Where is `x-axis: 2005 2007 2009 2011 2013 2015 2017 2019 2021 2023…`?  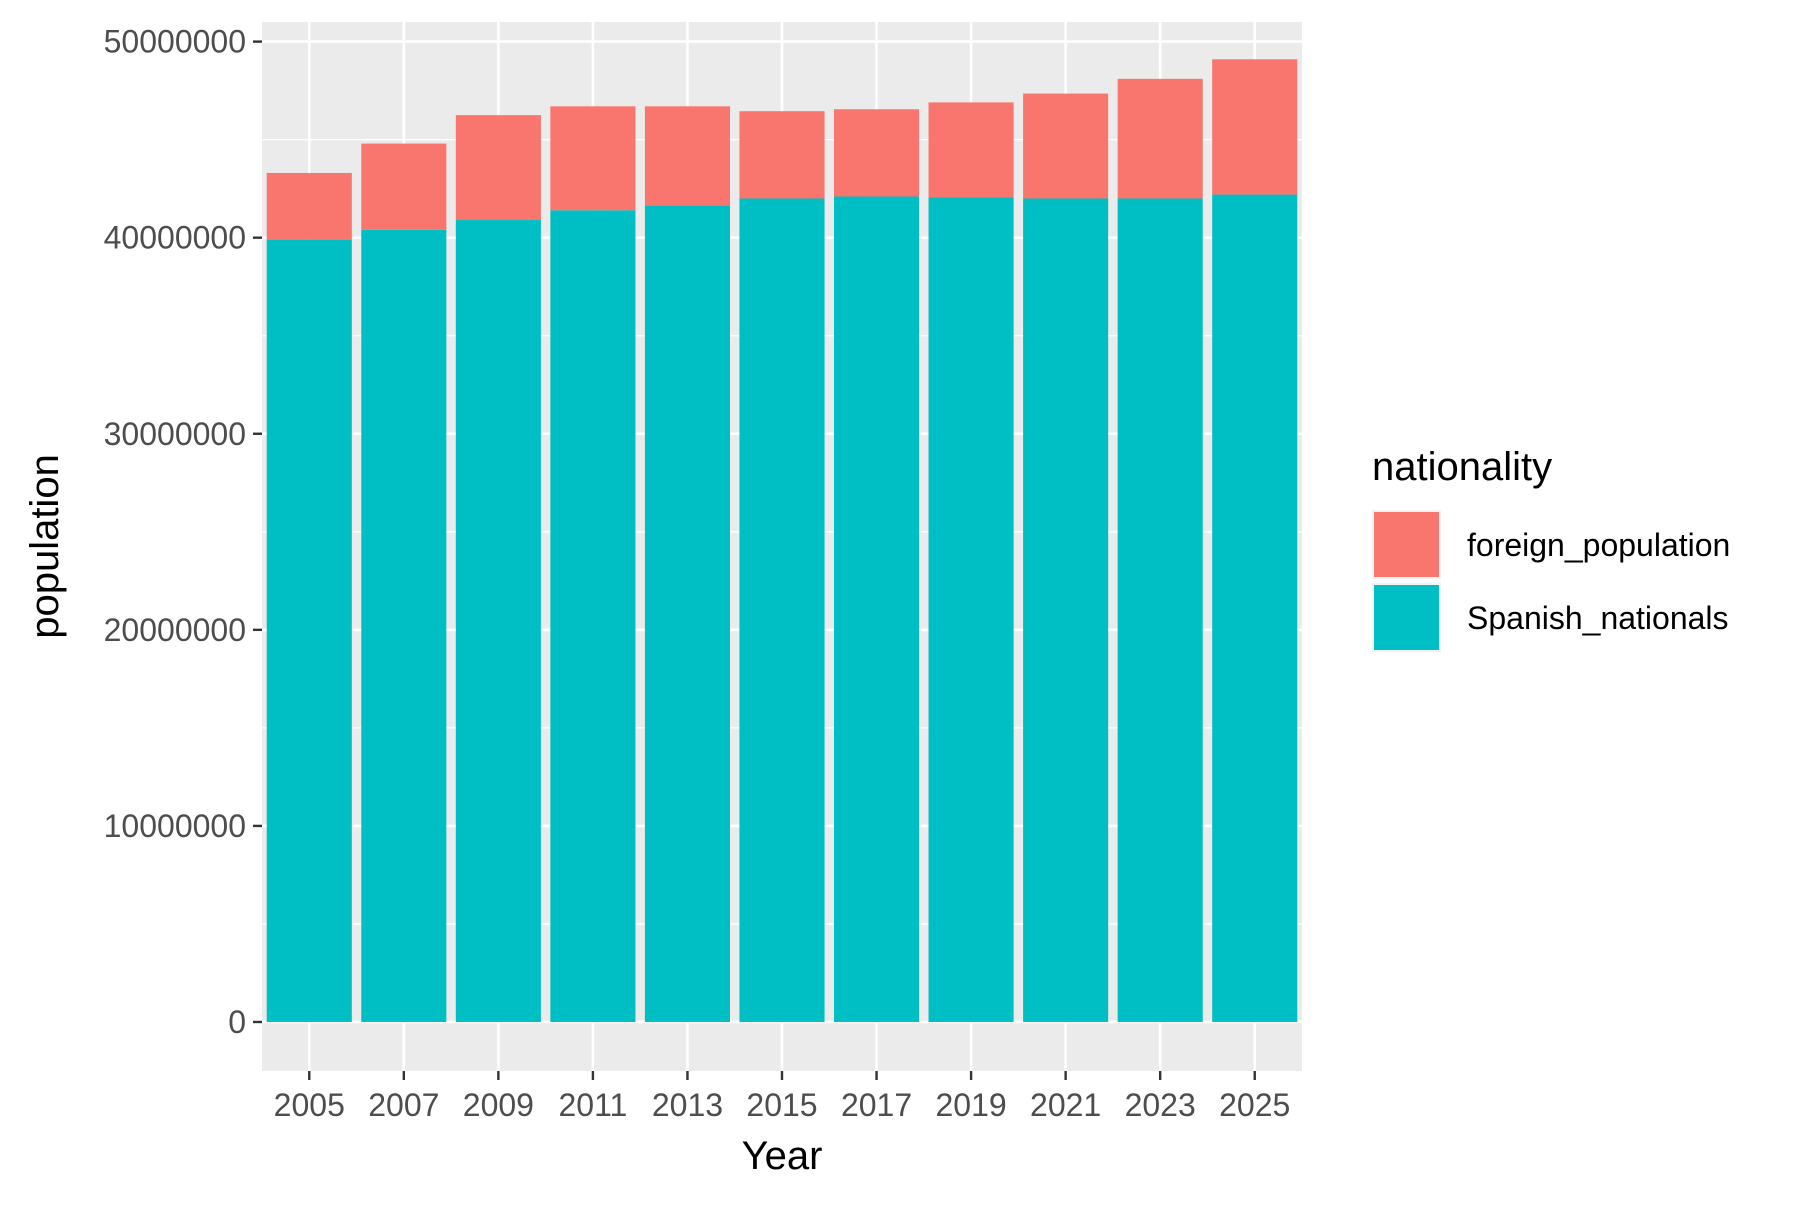 x-axis: 2005 2007 2009 2011 2013 2015 2017 2019 2021 2023… is located at coordinates (782, 1097).